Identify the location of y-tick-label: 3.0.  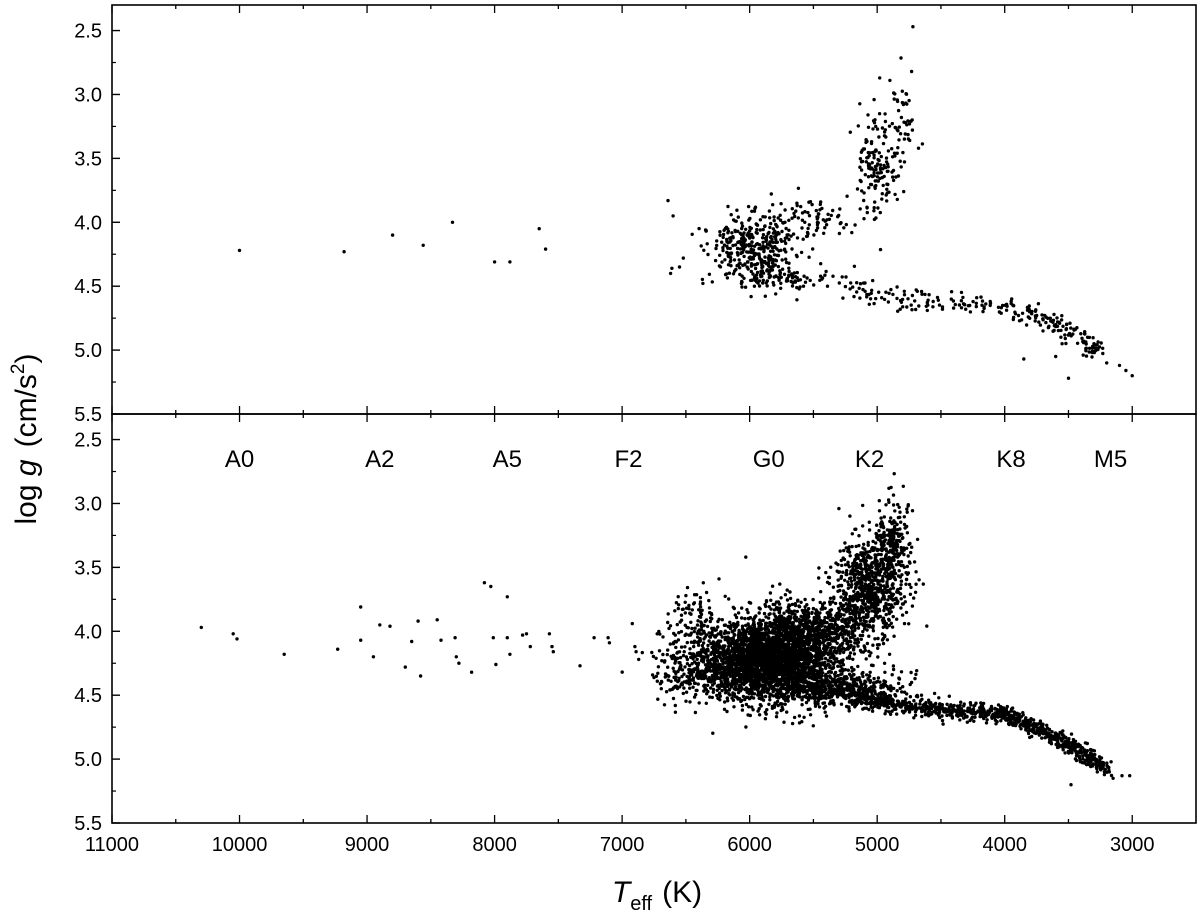
(88, 504).